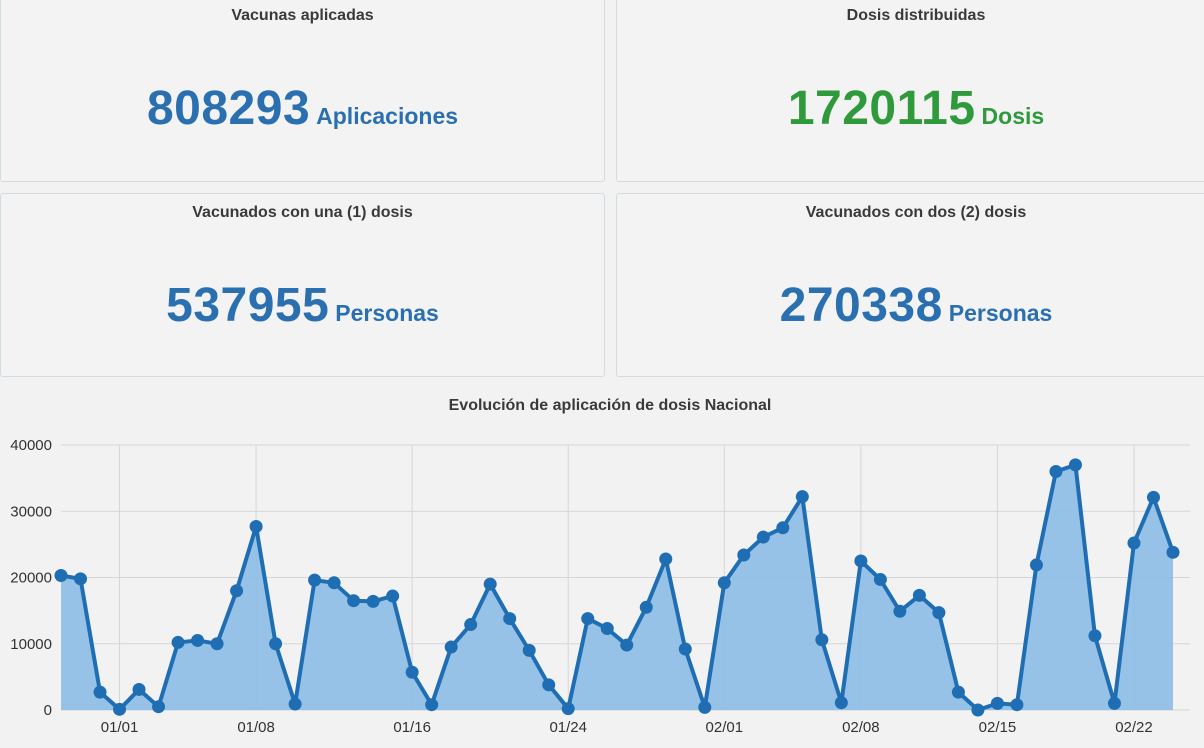 This screenshot has width=1204, height=748. Describe the element at coordinates (120, 727) in the screenshot. I see `x-tick-label: 01/01` at that location.